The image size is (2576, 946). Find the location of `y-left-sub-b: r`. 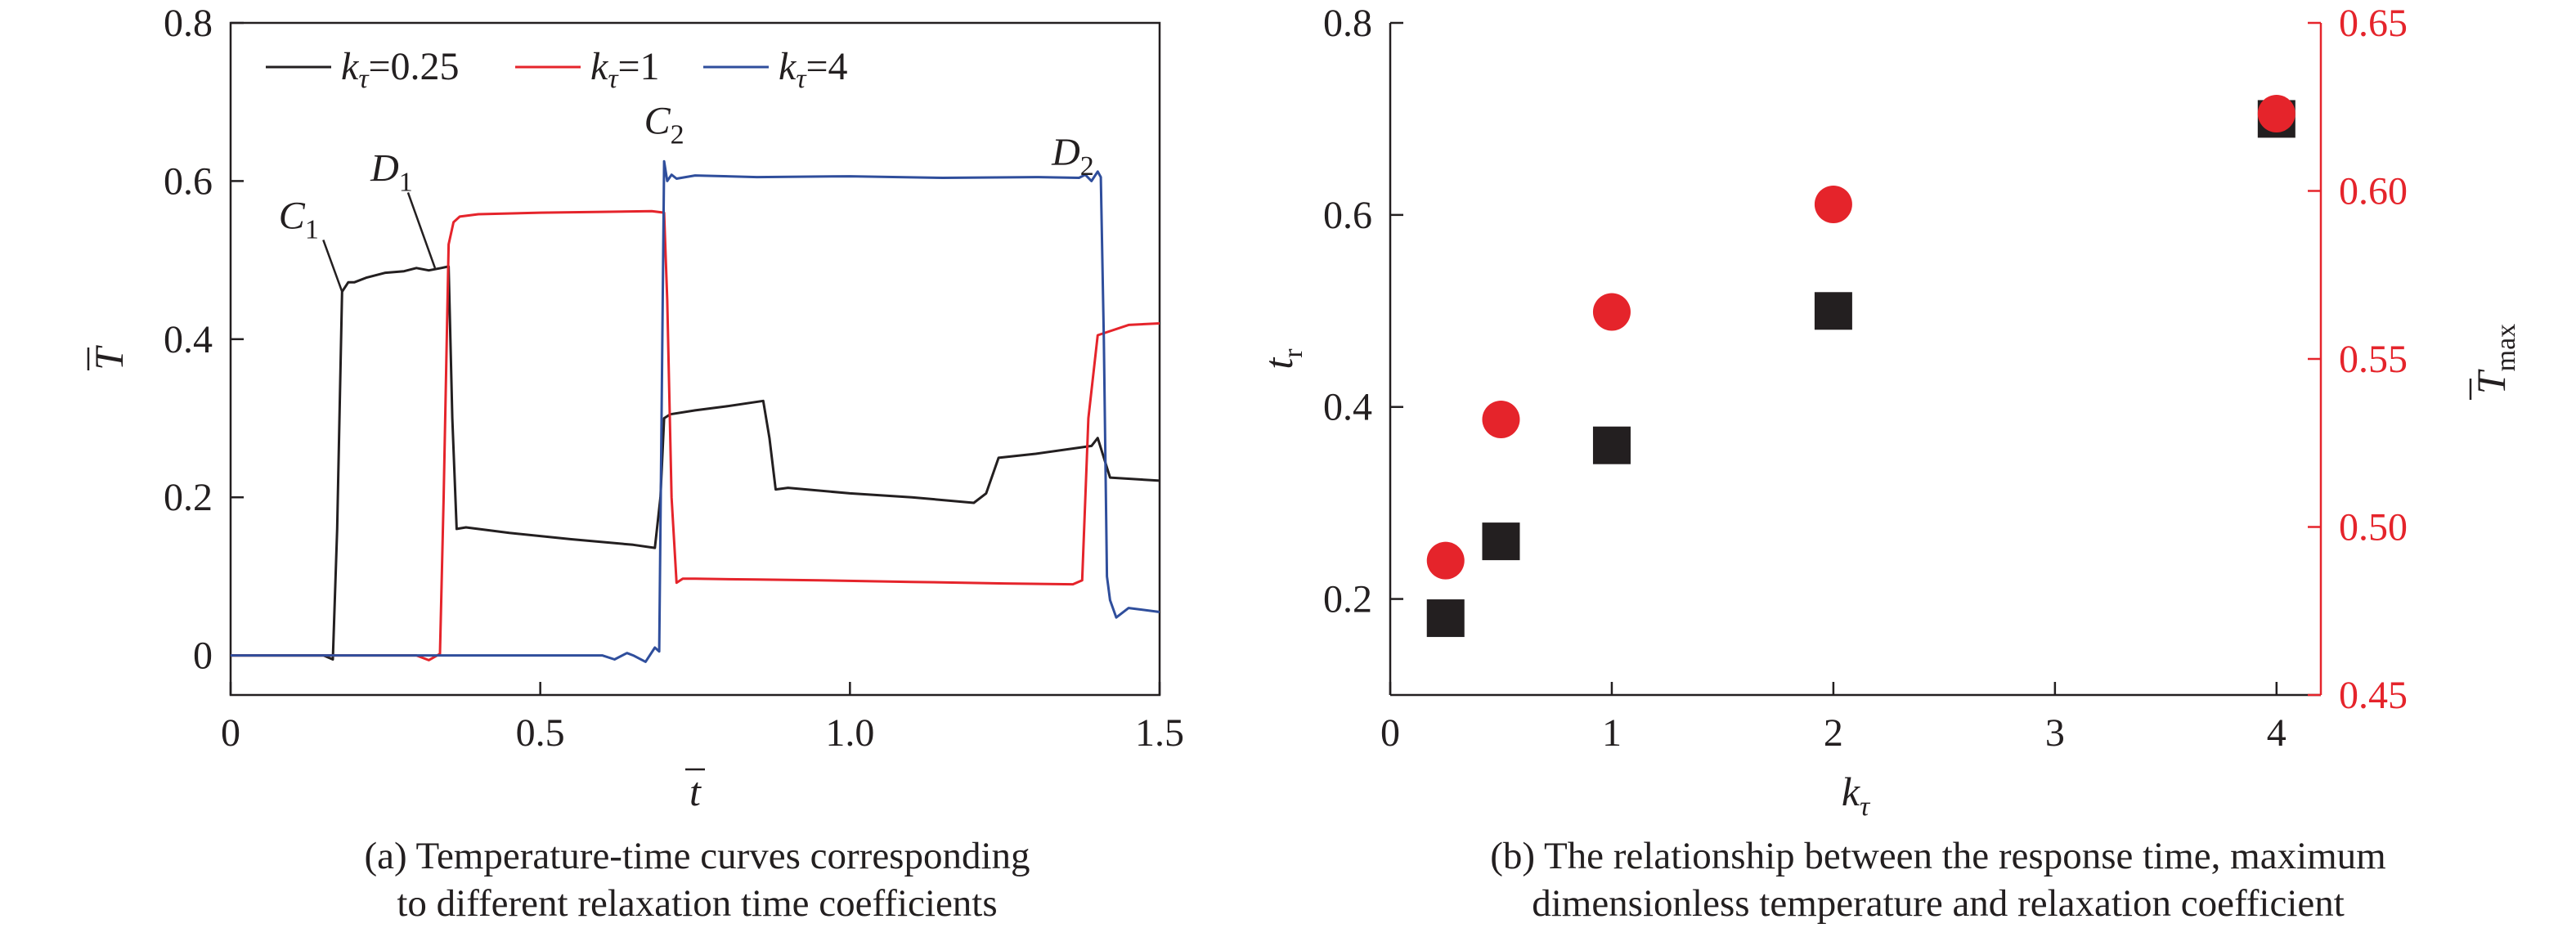

y-left-sub-b: r is located at coordinates (1293, 353).